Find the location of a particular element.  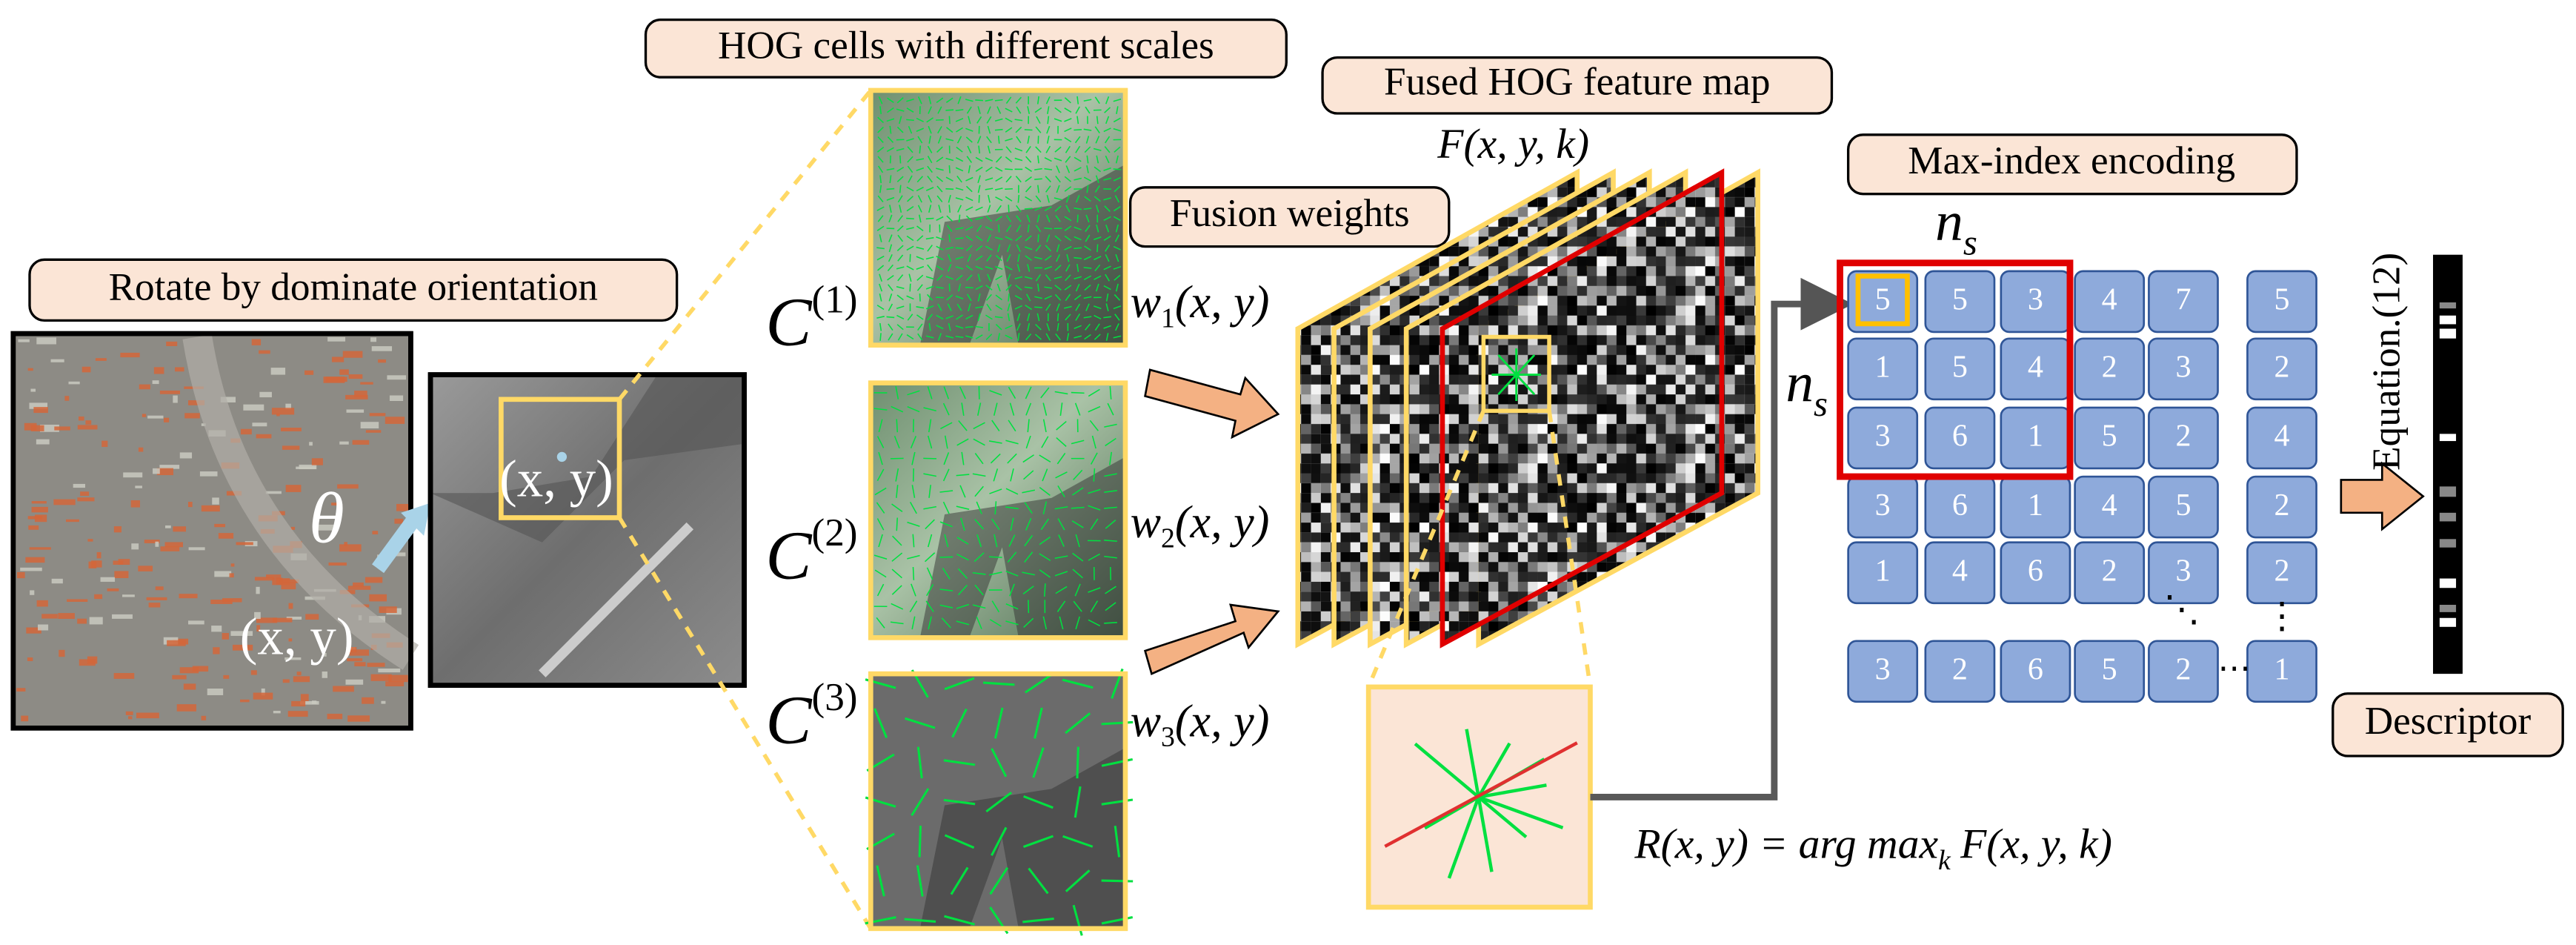

cell-value: 2 is located at coordinates (2281, 571).